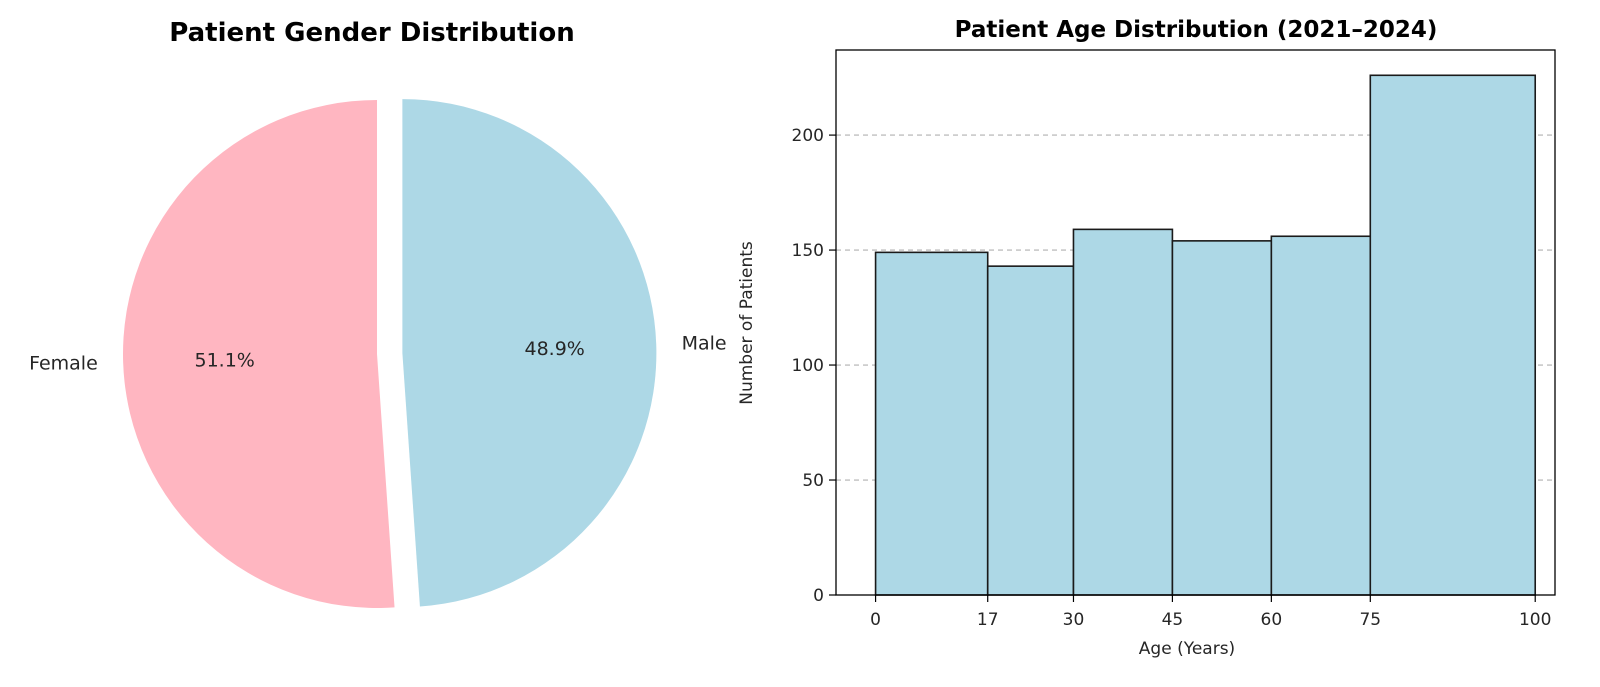 The width and height of the screenshot is (1600, 687). Describe the element at coordinates (555, 349) in the screenshot. I see `pie-pct-male: 48.9%` at that location.